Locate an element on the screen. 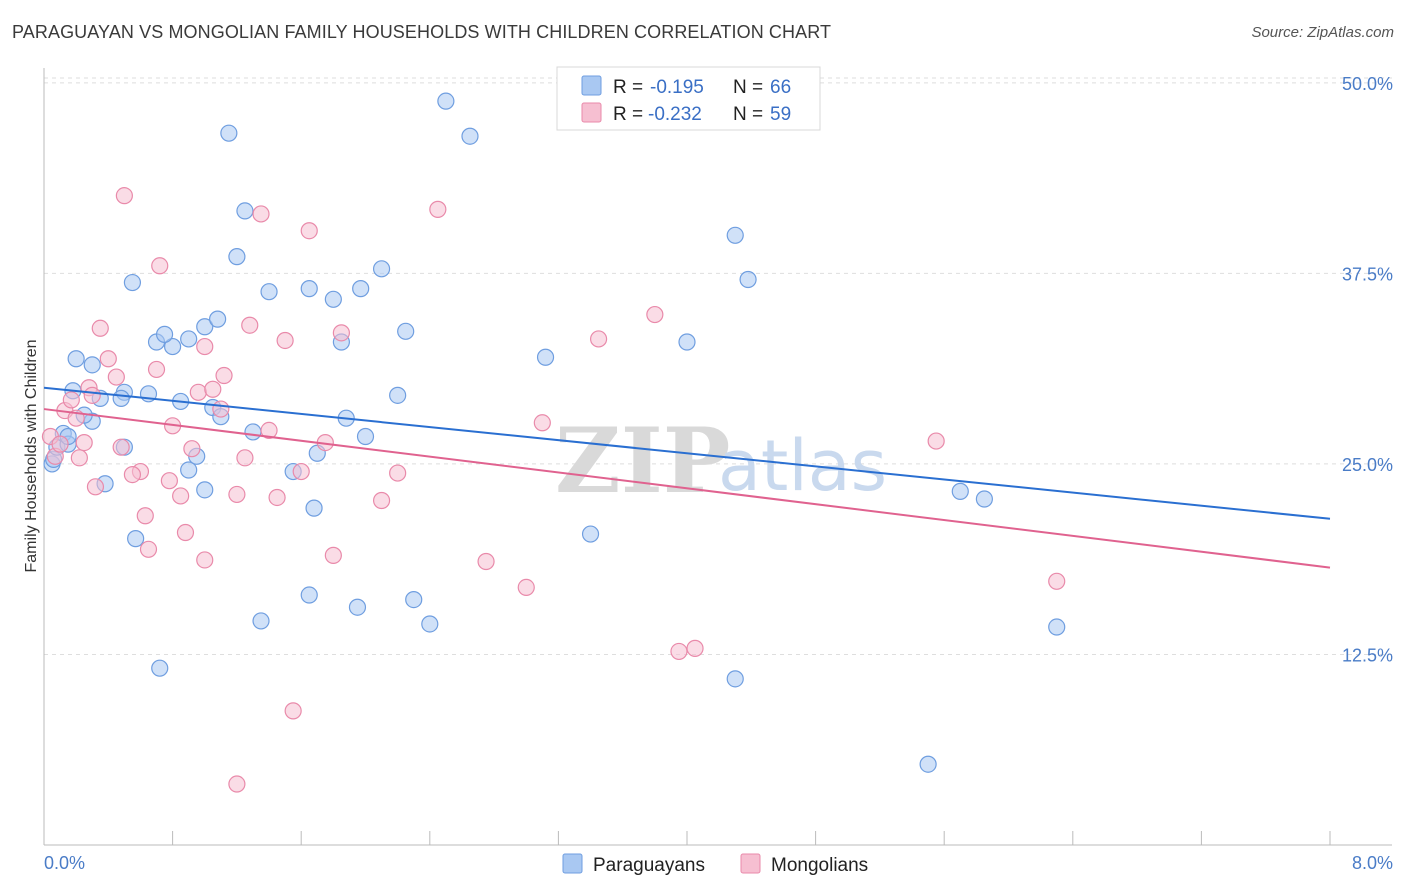 This screenshot has width=1406, height=892. legend-n-label-mongolians: N = is located at coordinates (748, 114).